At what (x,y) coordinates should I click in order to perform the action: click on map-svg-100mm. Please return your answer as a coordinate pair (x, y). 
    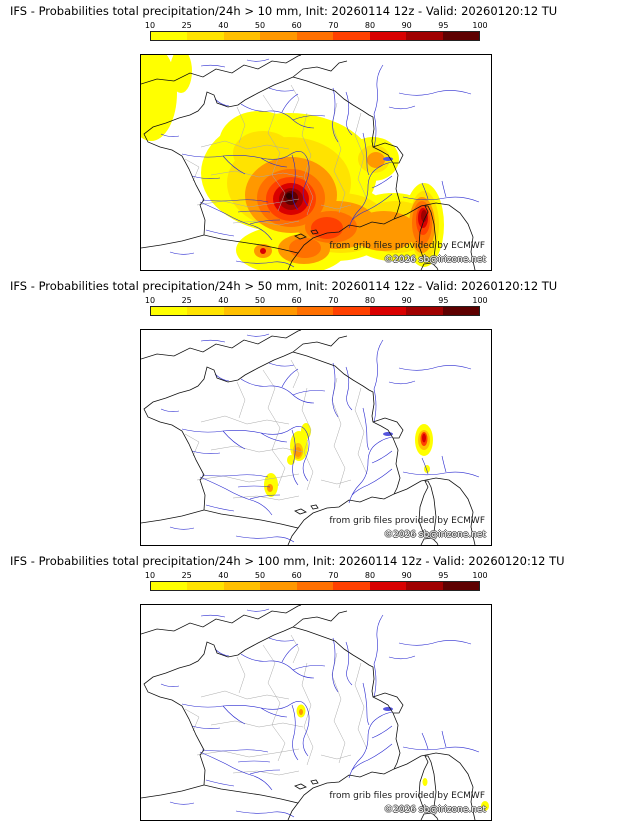
    Looking at the image, I should click on (315, 712).